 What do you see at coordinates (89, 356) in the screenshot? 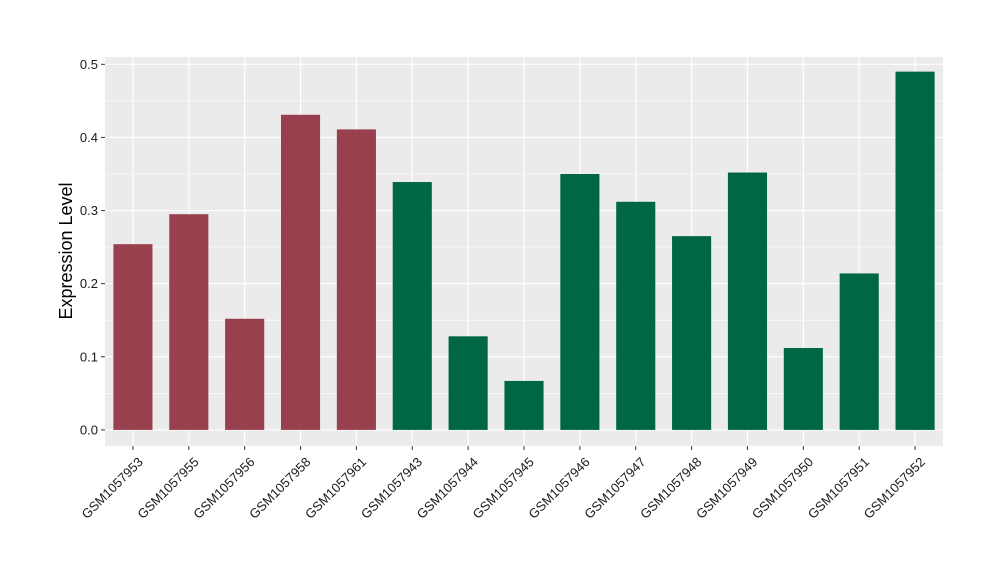
I see `y-tick-label: 0.1` at bounding box center [89, 356].